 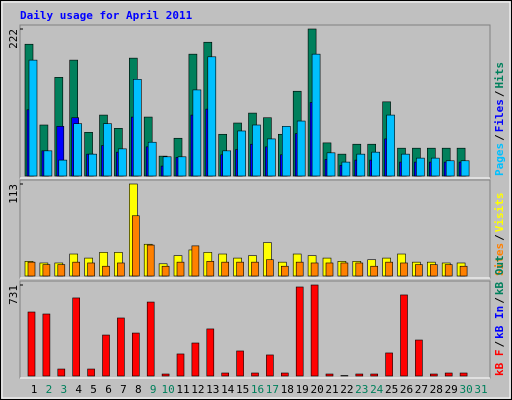 I want to click on legend-entry: Visits, so click(x=499, y=213).